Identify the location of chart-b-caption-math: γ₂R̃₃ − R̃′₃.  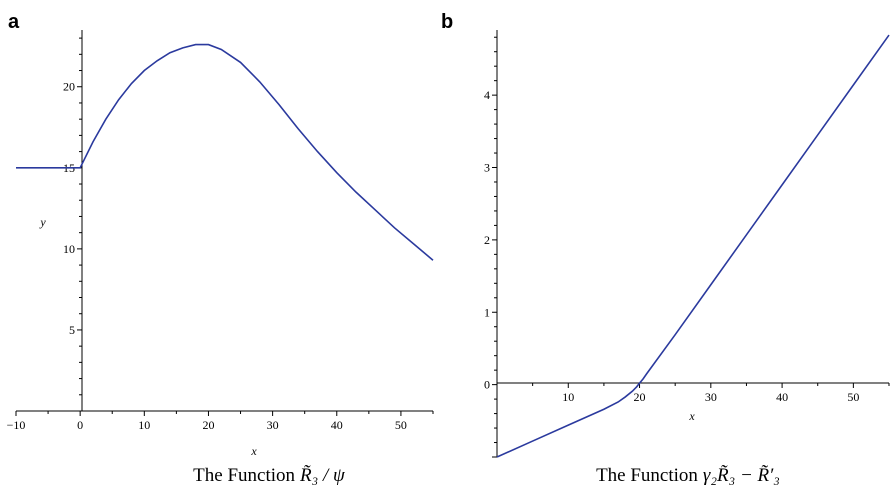
(741, 475).